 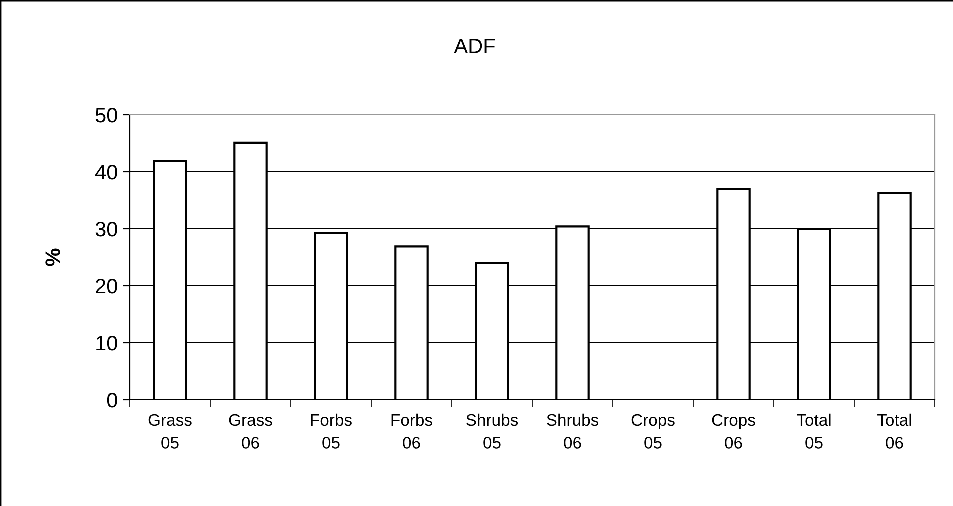 I want to click on x-tick-label: Crops 06, so click(x=734, y=431).